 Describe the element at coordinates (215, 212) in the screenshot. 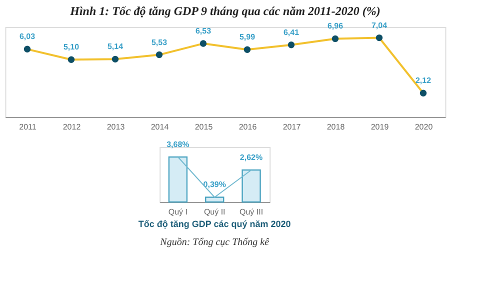

I see `x-tick-label: Quý II` at that location.